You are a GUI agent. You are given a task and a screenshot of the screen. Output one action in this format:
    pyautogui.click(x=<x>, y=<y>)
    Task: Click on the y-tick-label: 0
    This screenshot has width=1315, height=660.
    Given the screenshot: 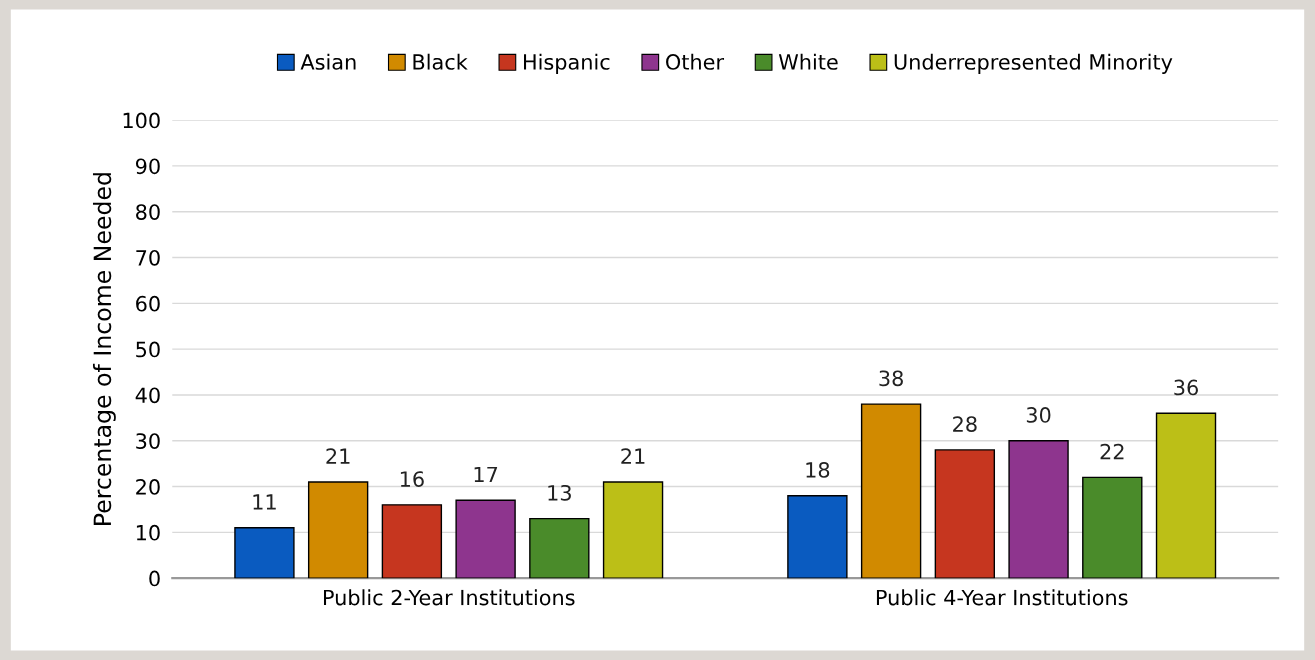 What is the action you would take?
    pyautogui.click(x=154, y=578)
    